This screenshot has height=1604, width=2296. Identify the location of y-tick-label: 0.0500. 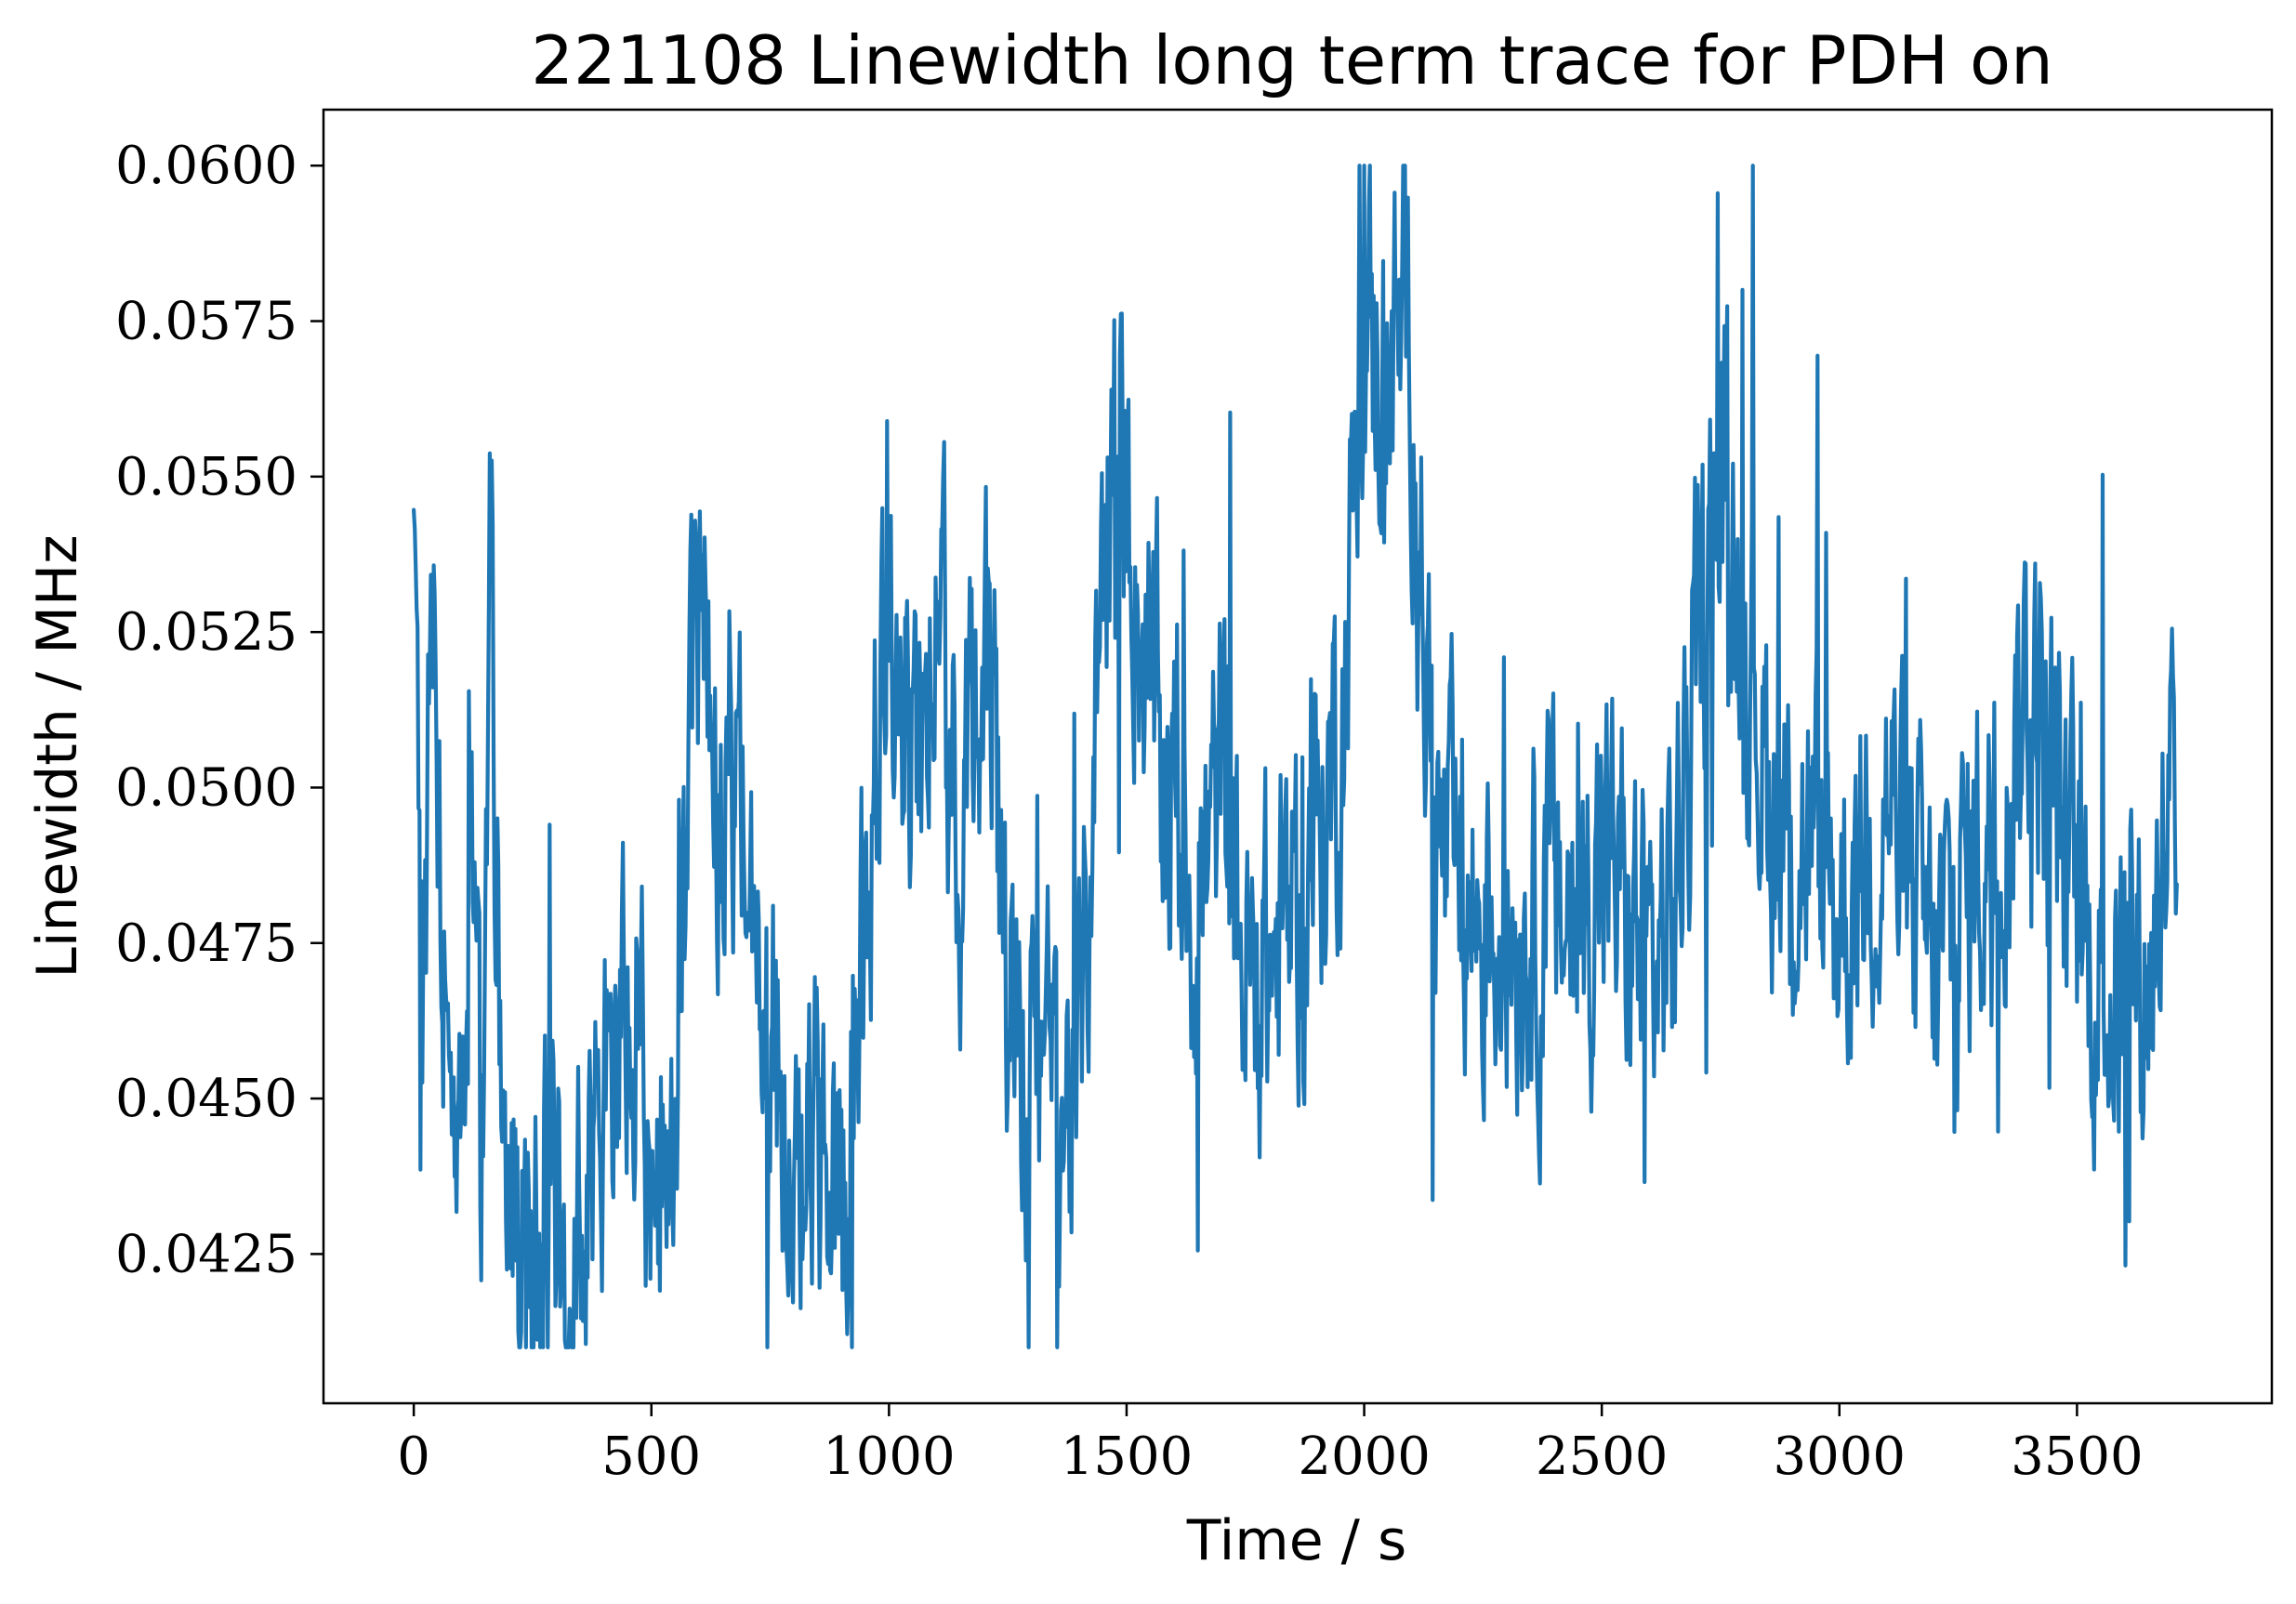
(206, 787).